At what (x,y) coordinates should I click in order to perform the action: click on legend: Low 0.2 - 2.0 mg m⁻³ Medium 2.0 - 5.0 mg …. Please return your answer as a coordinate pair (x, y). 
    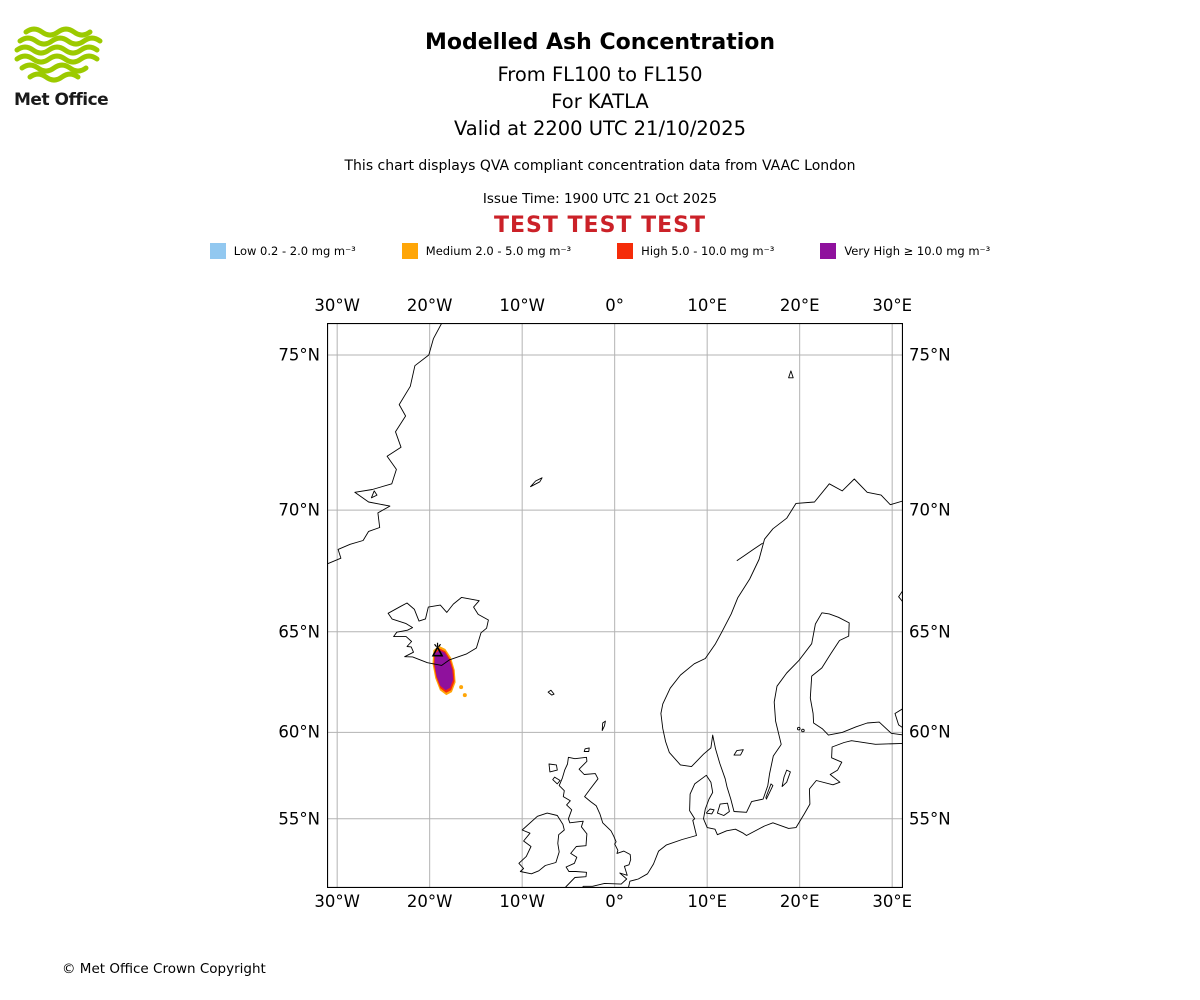
    Looking at the image, I should click on (600, 251).